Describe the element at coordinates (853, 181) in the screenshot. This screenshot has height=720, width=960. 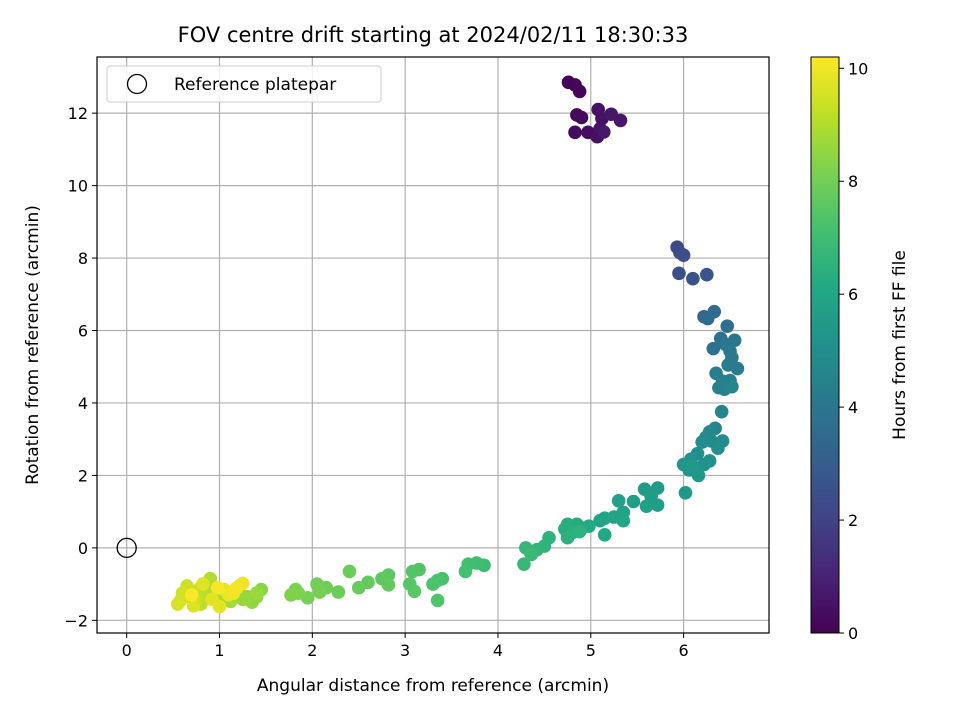
I see `colorbar-tick-label: 8` at that location.